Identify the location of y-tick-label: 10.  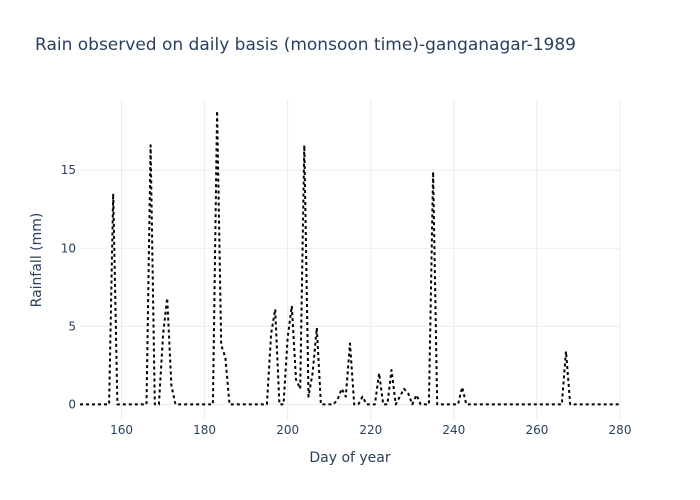
(68, 248).